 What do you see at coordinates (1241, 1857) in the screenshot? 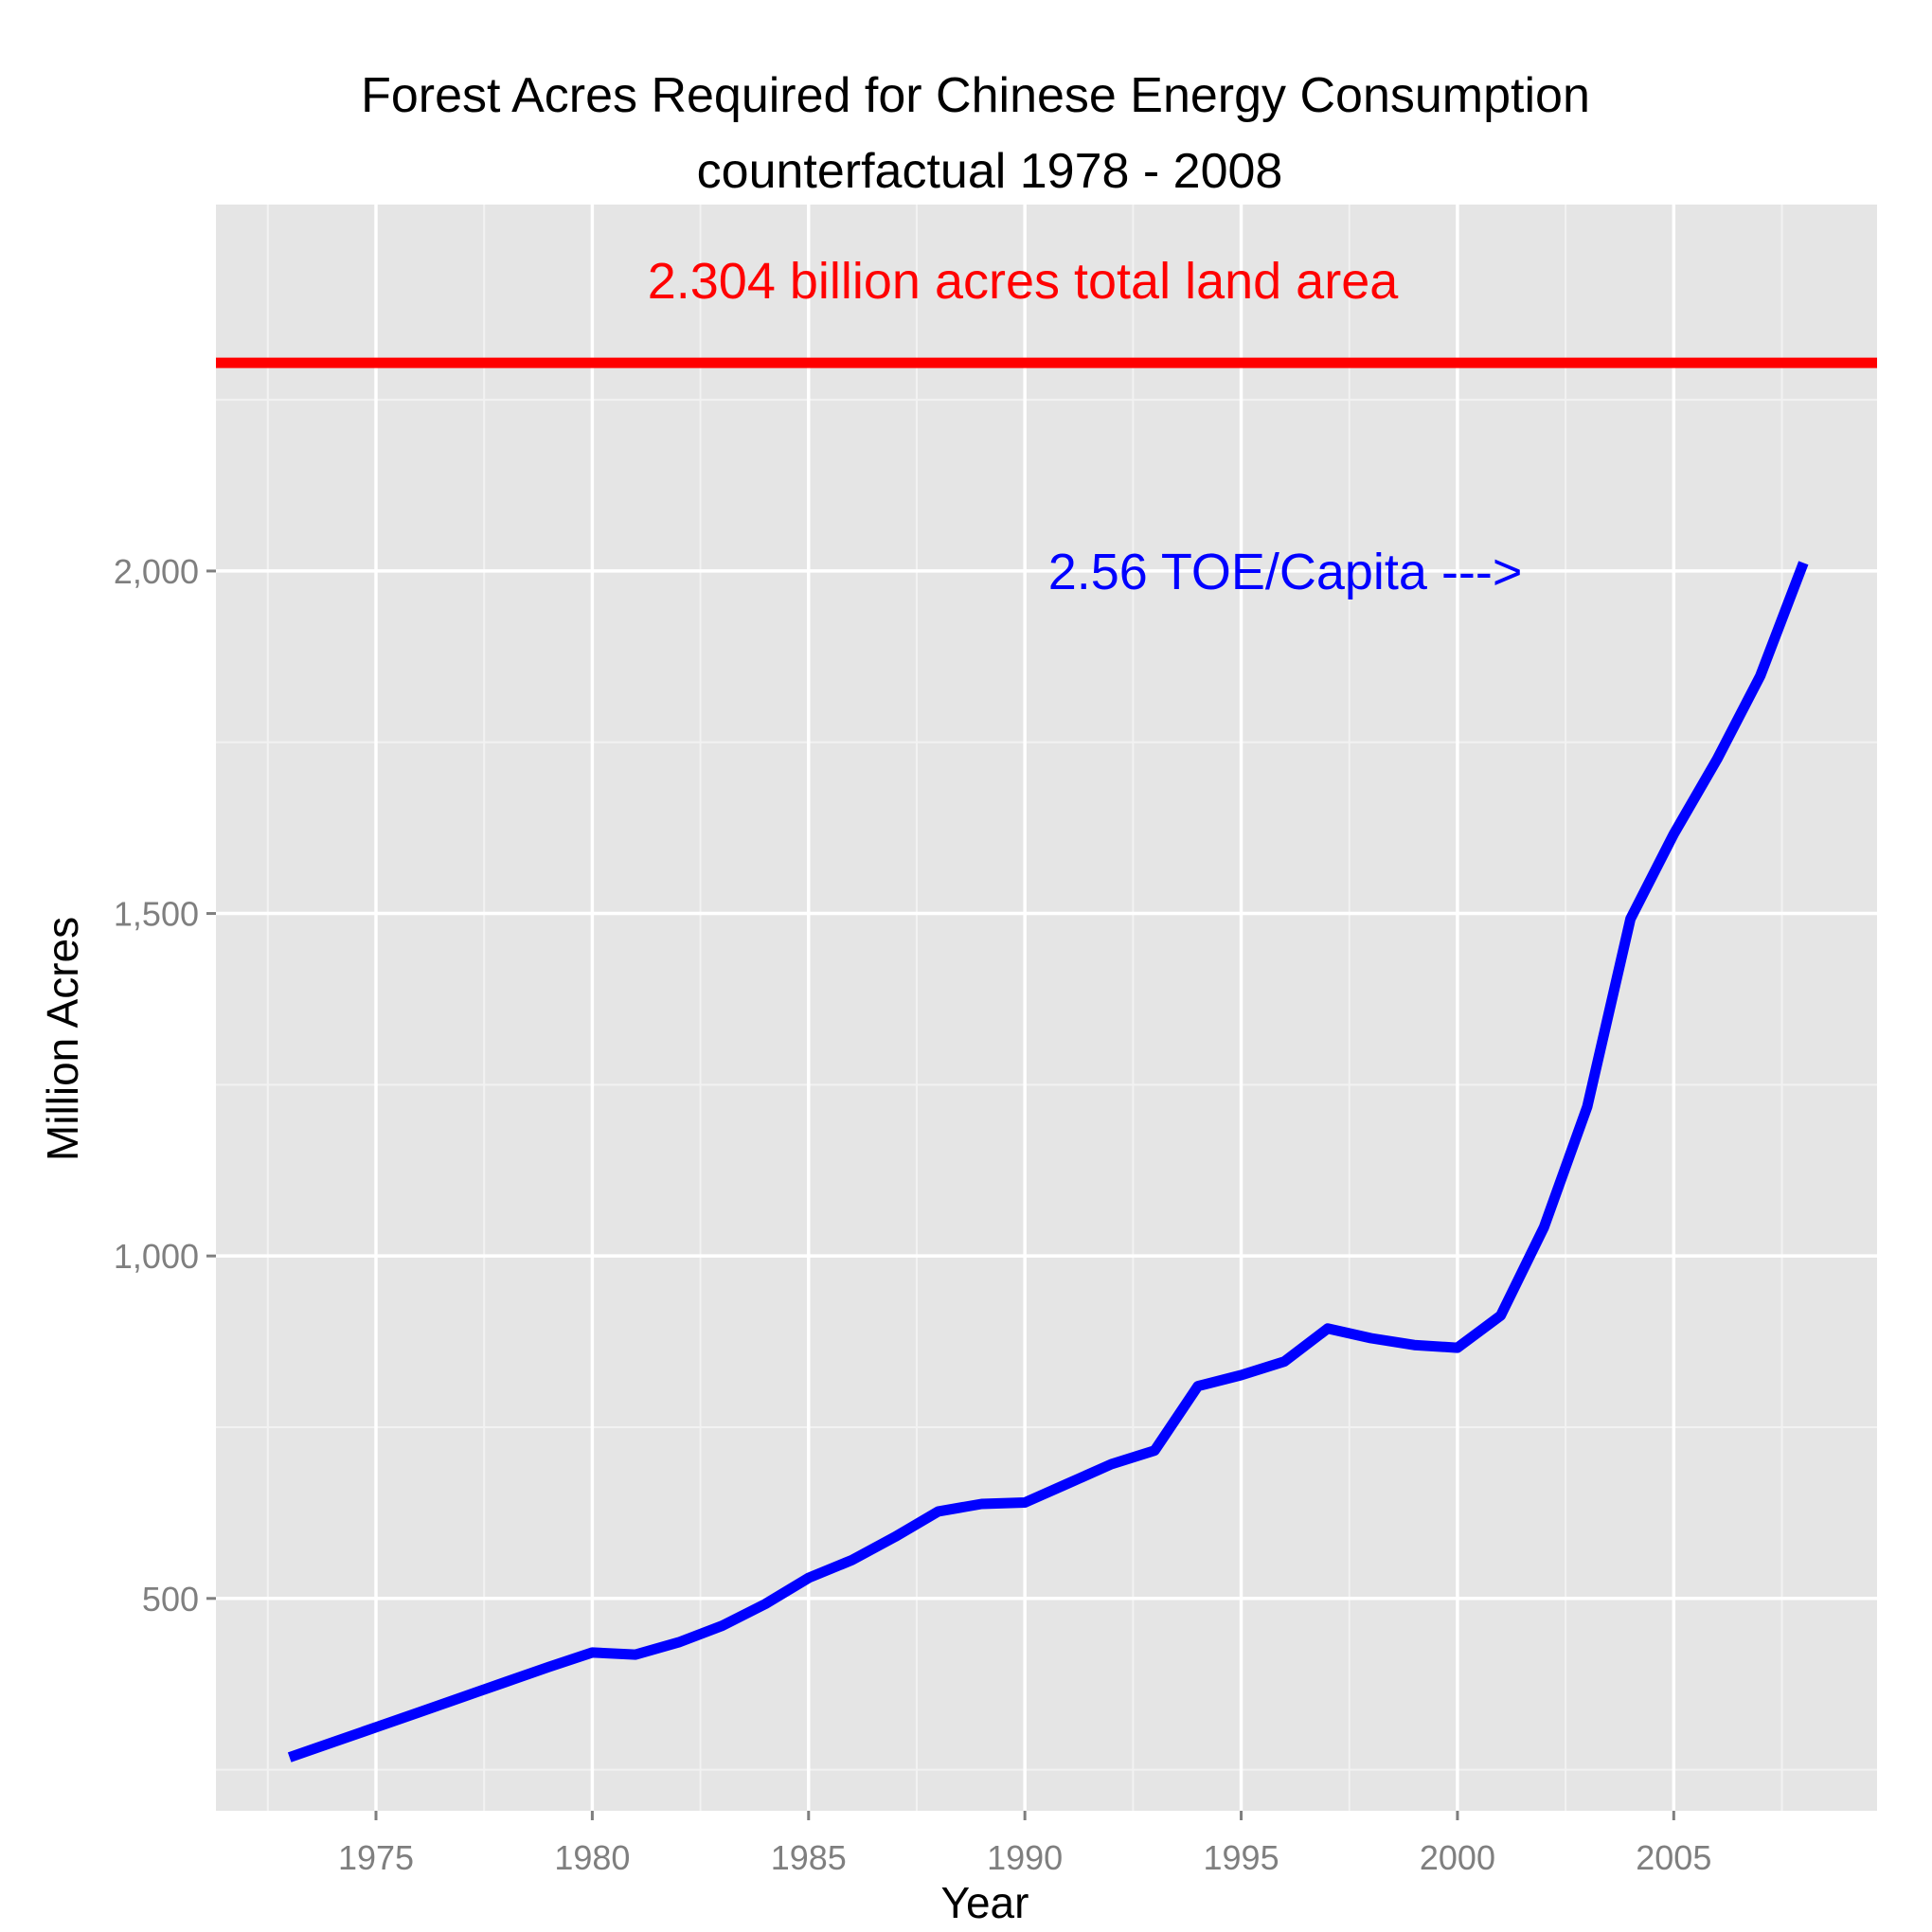
I see `x-tick-label: 1995` at bounding box center [1241, 1857].